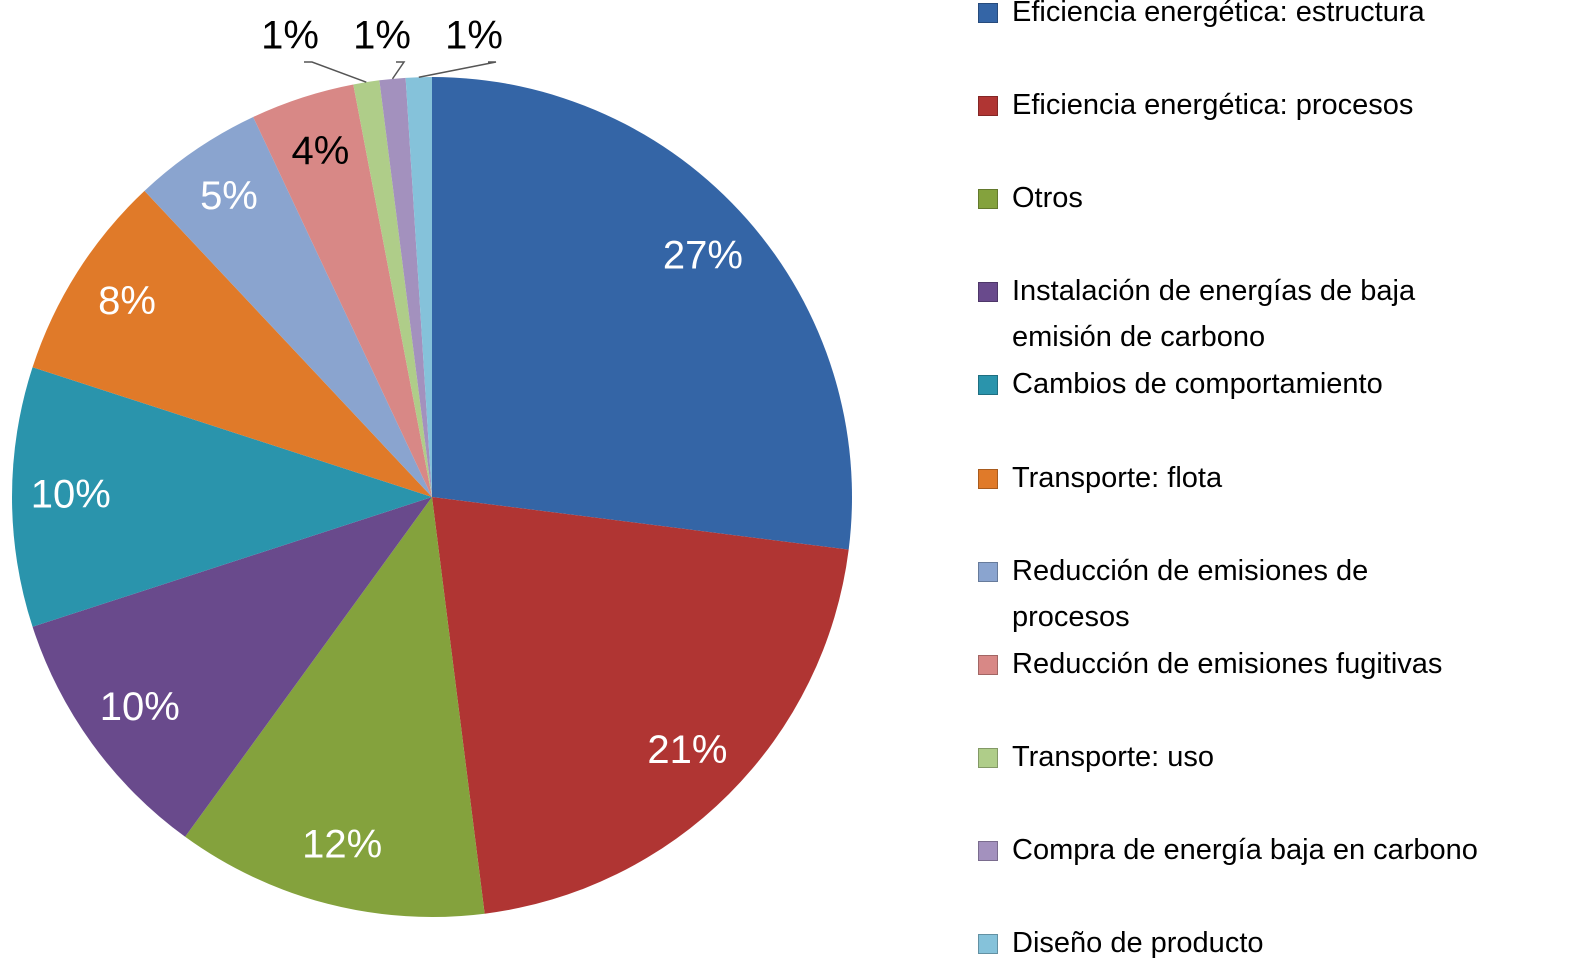 This screenshot has width=1570, height=960. Describe the element at coordinates (1268, 757) in the screenshot. I see `legend-entry: Transporte: uso` at that location.